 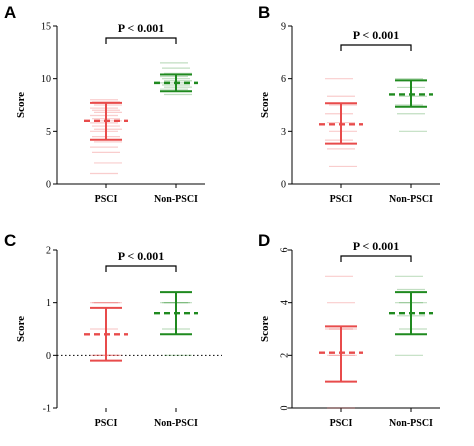 What do you see at coordinates (283, 27) in the screenshot?
I see `y-tick-label: 9` at bounding box center [283, 27].